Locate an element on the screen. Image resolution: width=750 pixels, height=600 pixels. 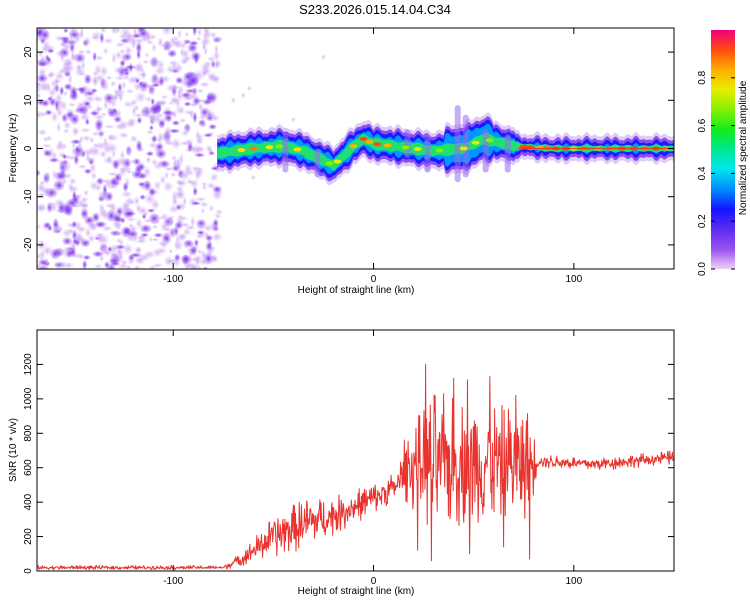
spectrogram-x-label: Height of straight line (km) is located at coordinates (356, 290).